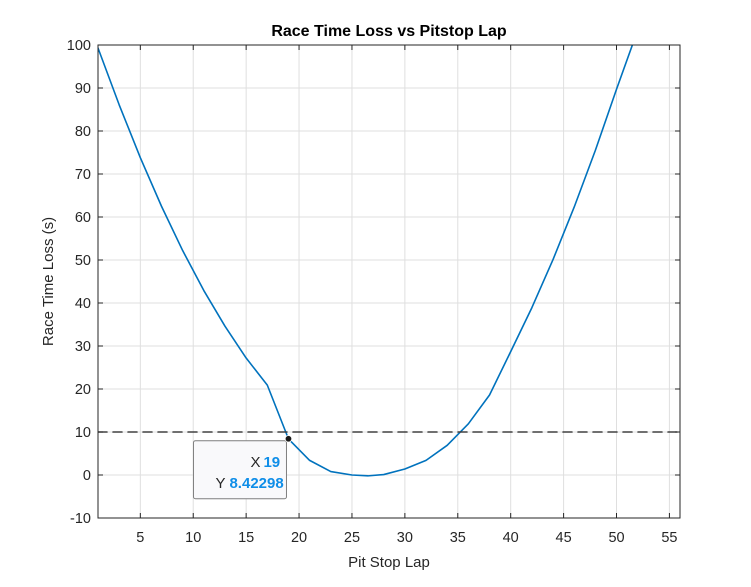  Describe the element at coordinates (246, 538) in the screenshot. I see `x-tick-label: 15` at that location.